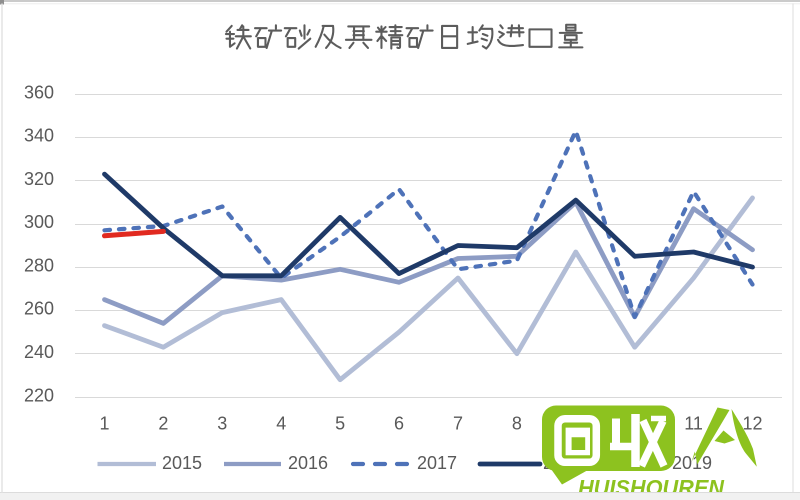 The width and height of the screenshot is (800, 500). Describe the element at coordinates (308, 463) in the screenshot. I see `svg-text: 2016` at that location.